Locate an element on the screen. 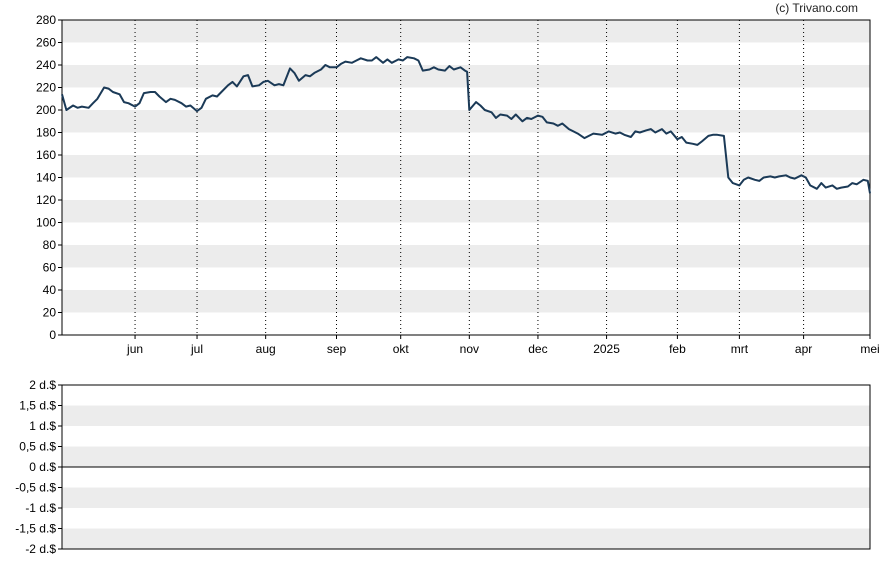  y-tick-label: 20 is located at coordinates (50, 313).